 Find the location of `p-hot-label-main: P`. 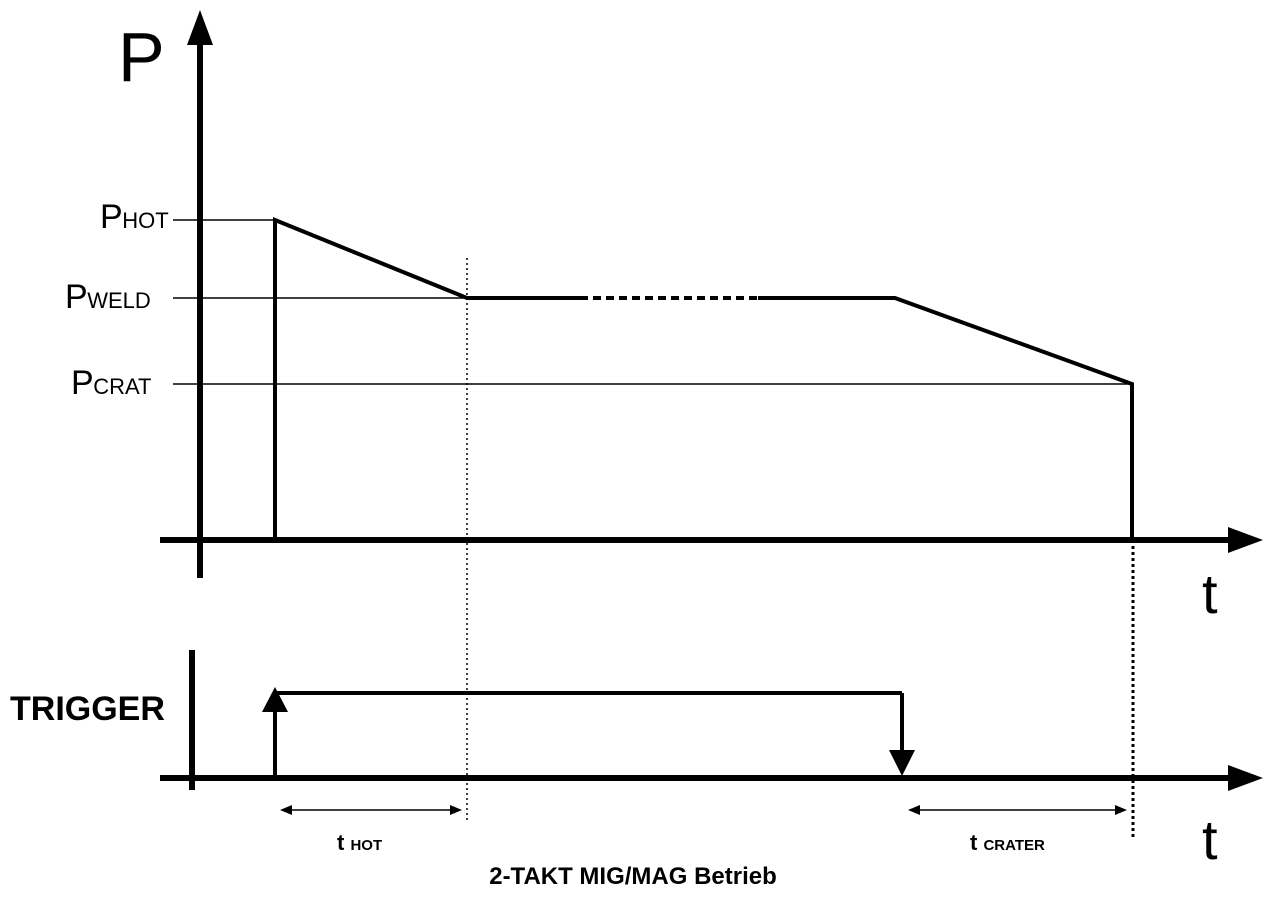

p-hot-label-main: P is located at coordinates (111, 217).